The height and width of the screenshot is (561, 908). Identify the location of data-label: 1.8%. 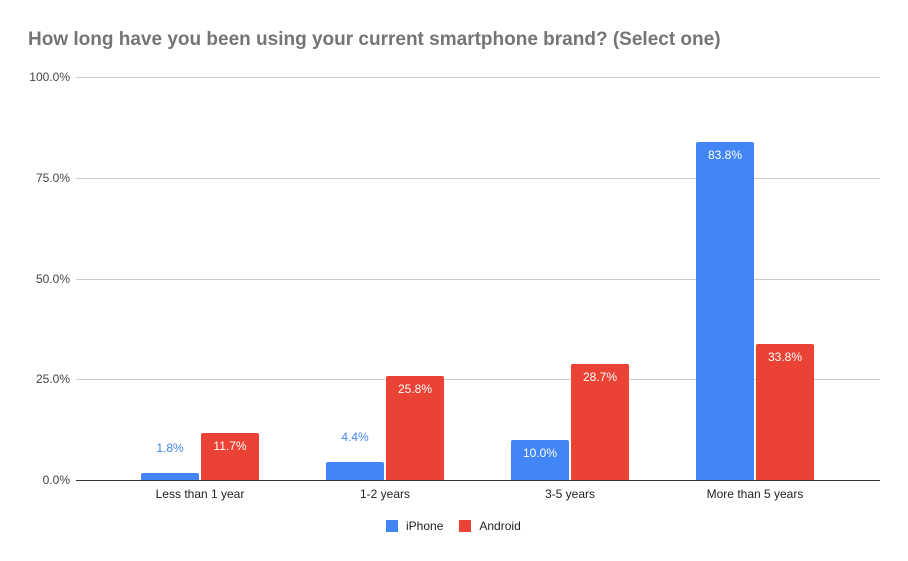
(170, 447).